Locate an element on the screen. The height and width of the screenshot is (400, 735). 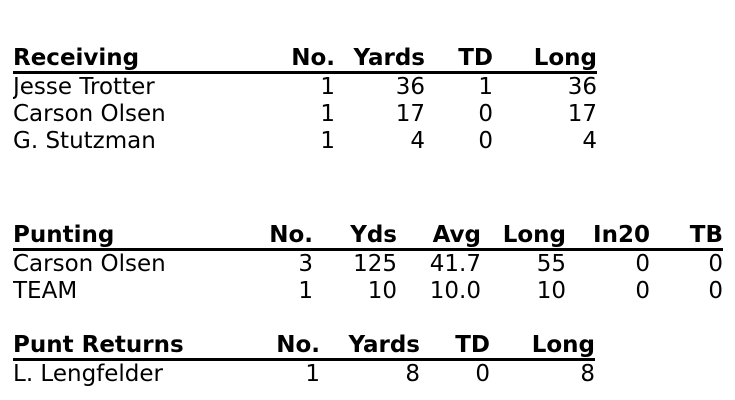
stat-yards: 4 is located at coordinates (417, 141).